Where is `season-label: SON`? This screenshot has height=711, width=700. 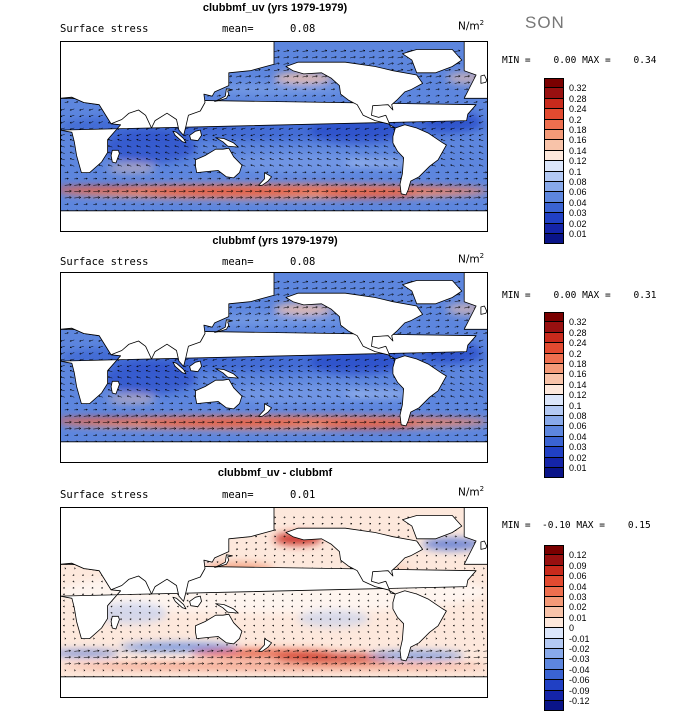
season-label: SON is located at coordinates (545, 23).